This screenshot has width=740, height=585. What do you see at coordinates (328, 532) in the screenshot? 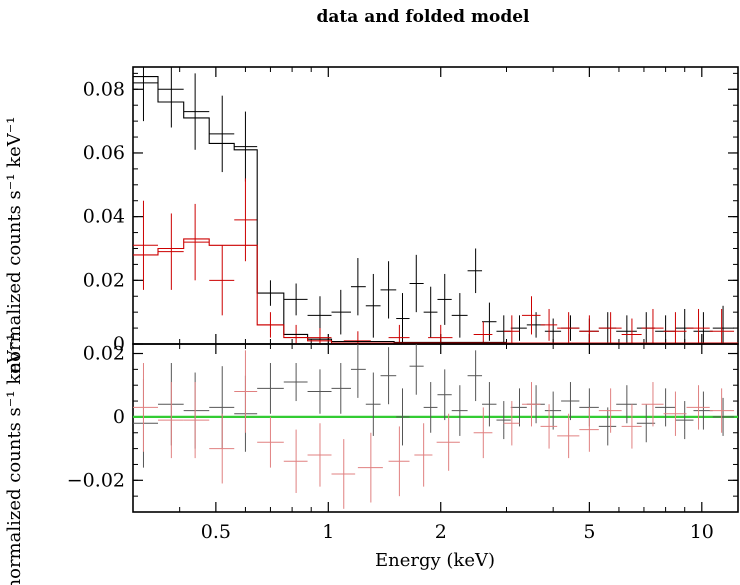
I see `x-tick-label: 1` at bounding box center [328, 532].